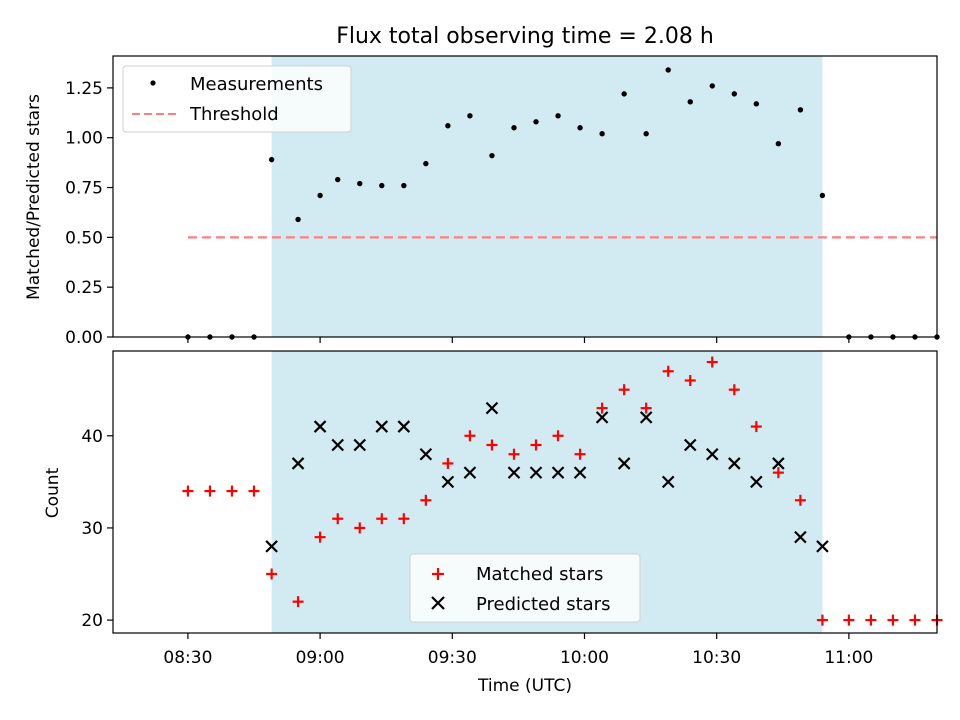 The width and height of the screenshot is (960, 720). I want to click on legend-measurements-label: Measurements, so click(256, 84).